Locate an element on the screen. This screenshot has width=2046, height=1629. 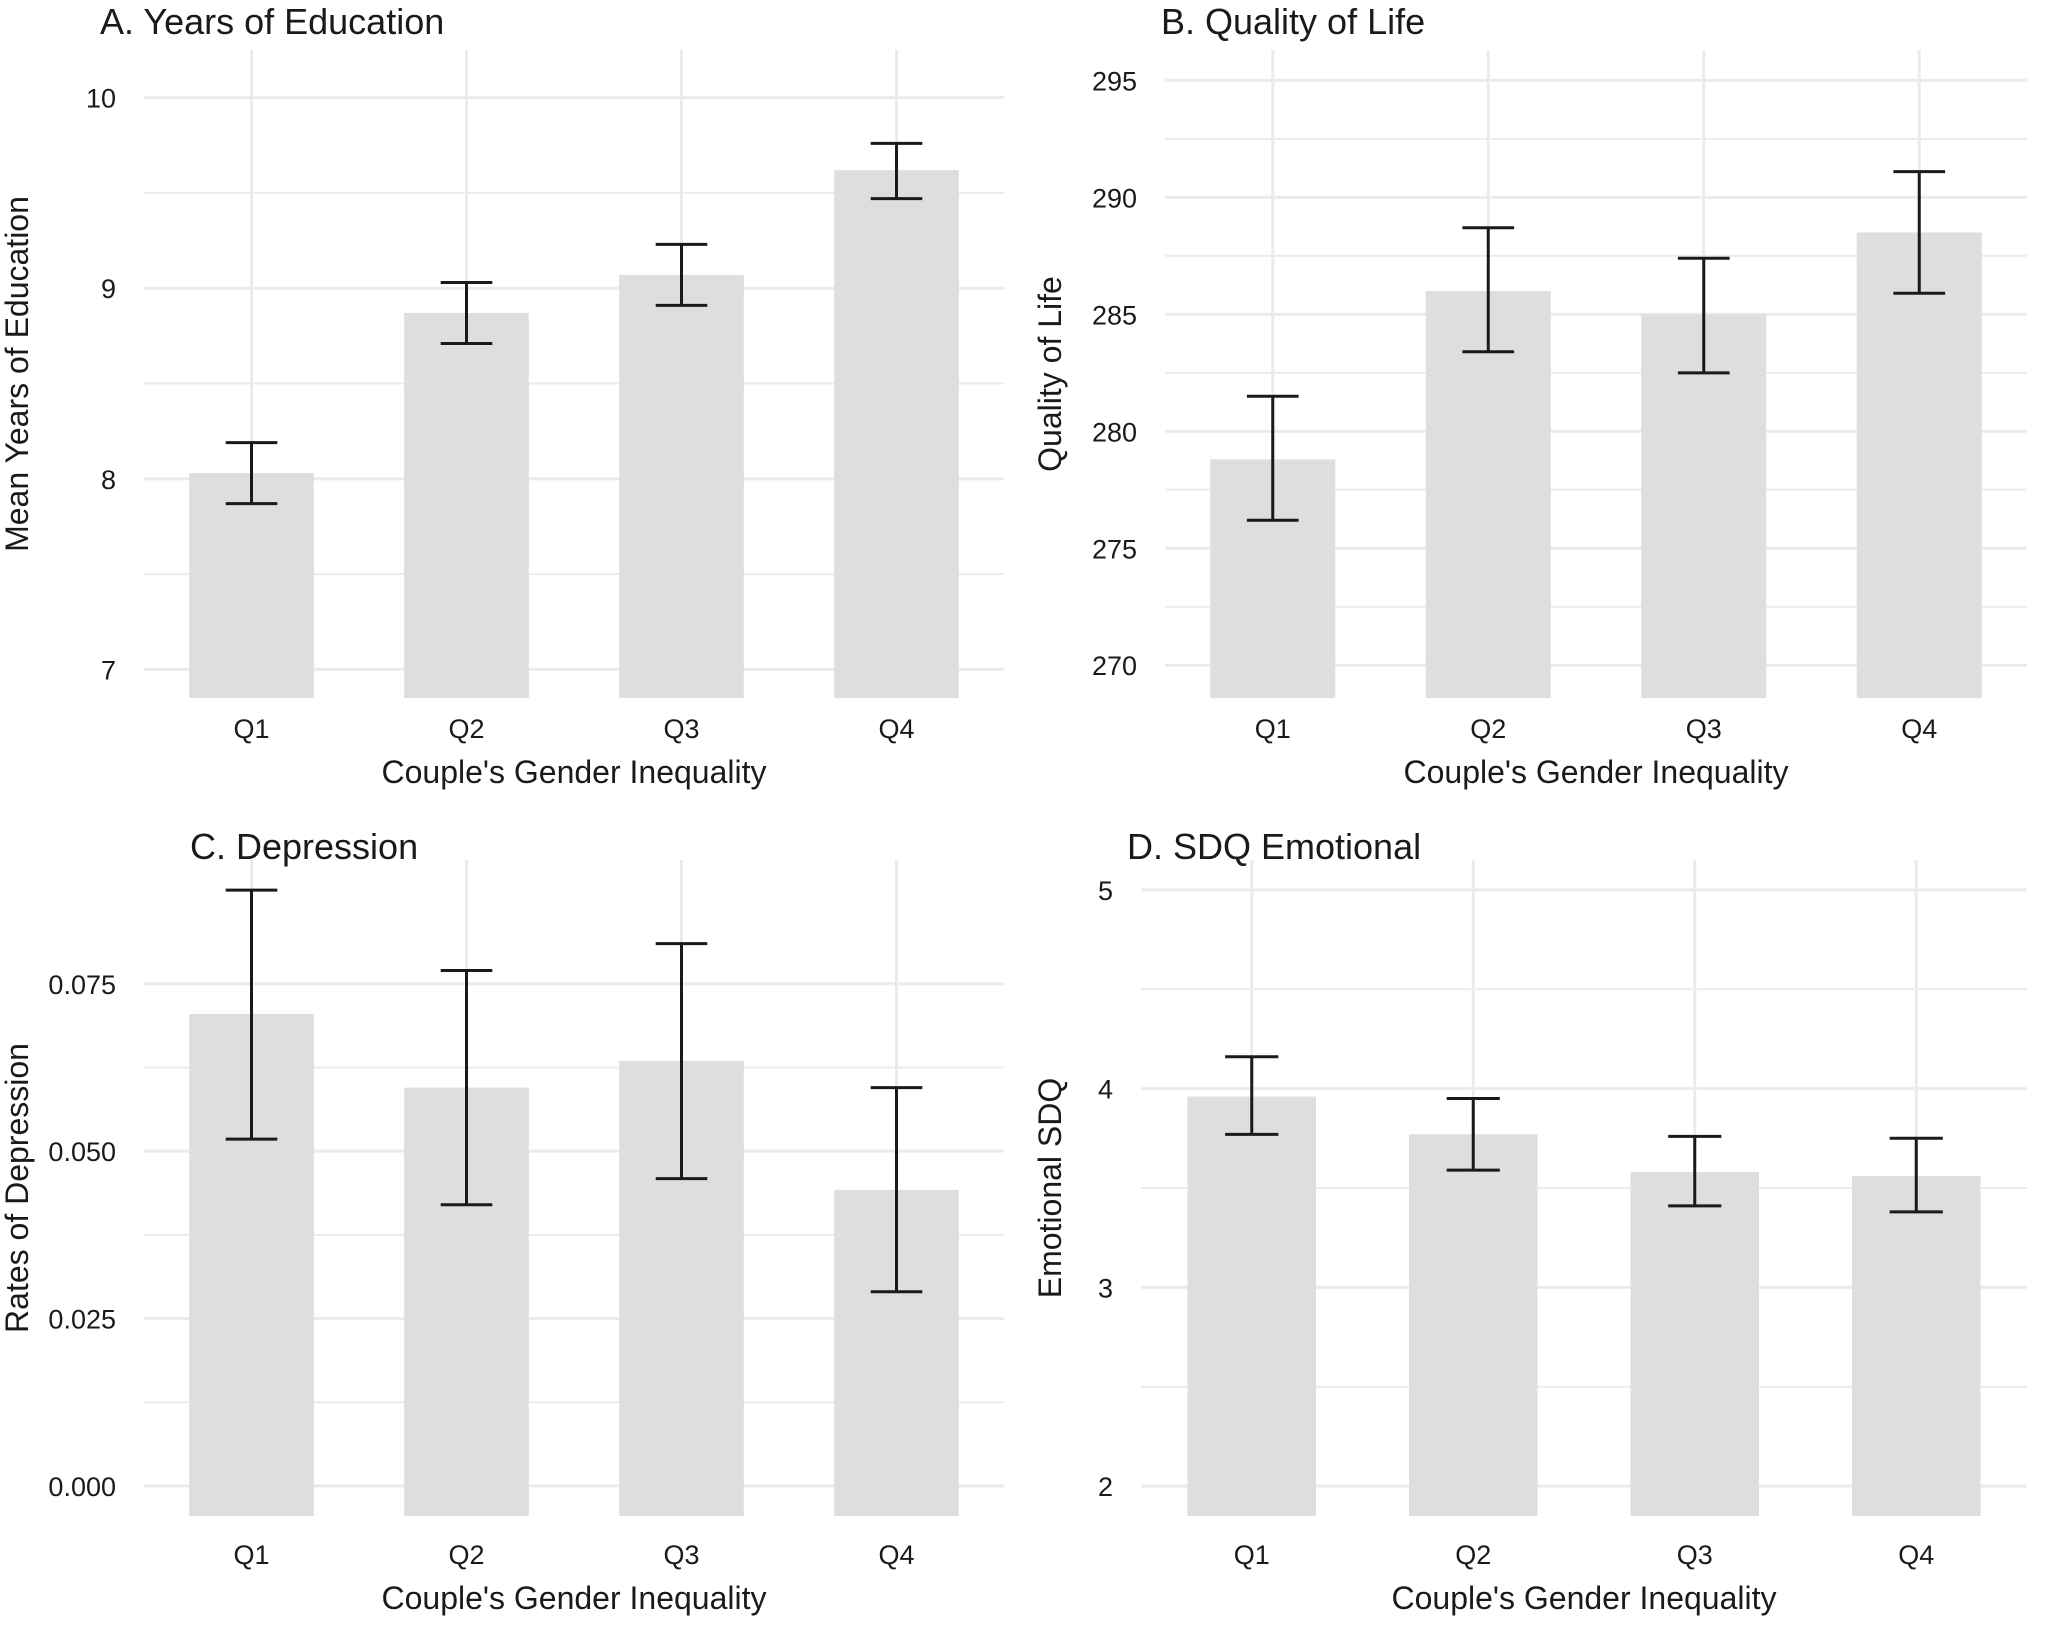
y-tick-label: 0.050 is located at coordinates (82, 1152).